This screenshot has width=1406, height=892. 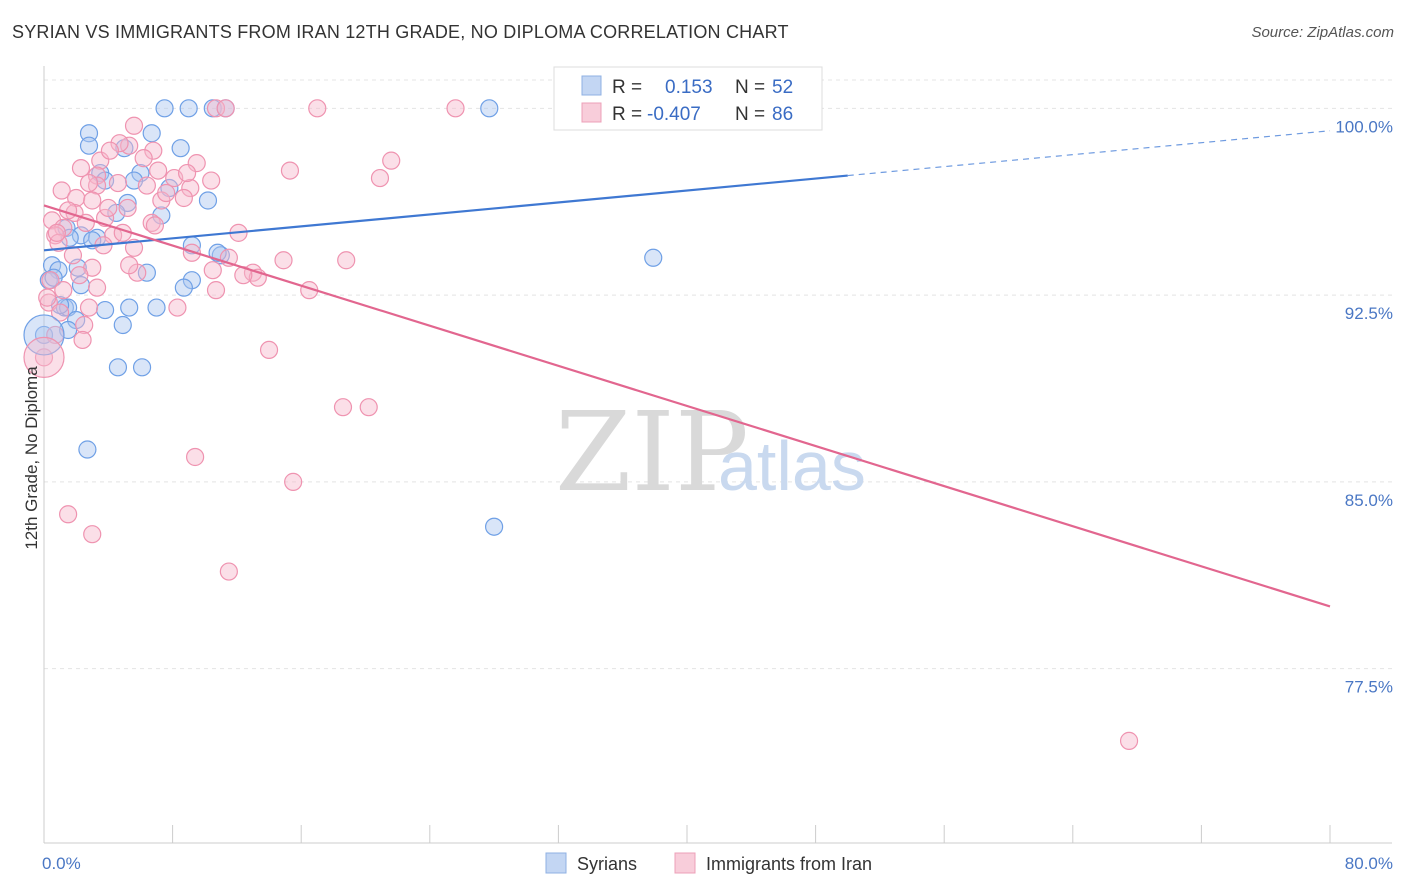 What do you see at coordinates (591, 112) in the screenshot?
I see `legend-swatch-iran` at bounding box center [591, 112].